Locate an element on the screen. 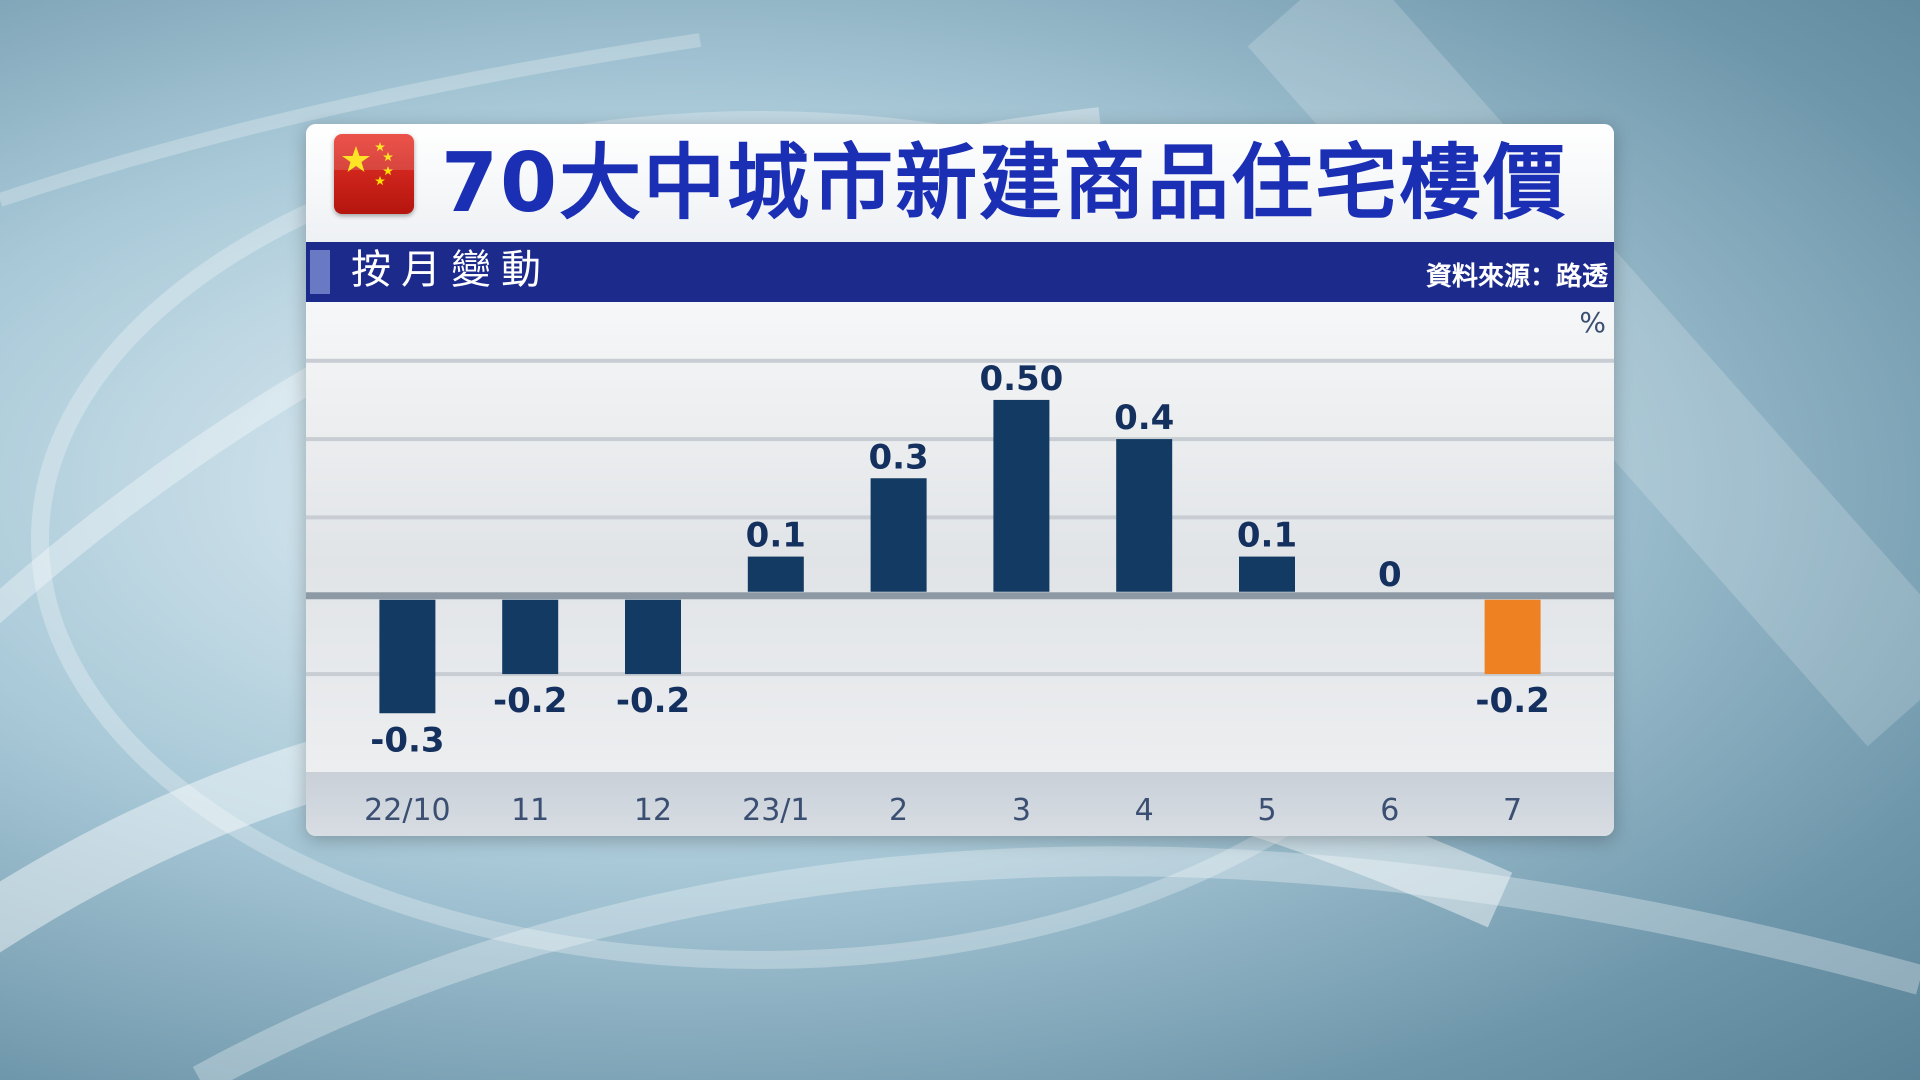 This screenshot has width=1920, height=1080. x-tick-label: 4 is located at coordinates (1144, 810).